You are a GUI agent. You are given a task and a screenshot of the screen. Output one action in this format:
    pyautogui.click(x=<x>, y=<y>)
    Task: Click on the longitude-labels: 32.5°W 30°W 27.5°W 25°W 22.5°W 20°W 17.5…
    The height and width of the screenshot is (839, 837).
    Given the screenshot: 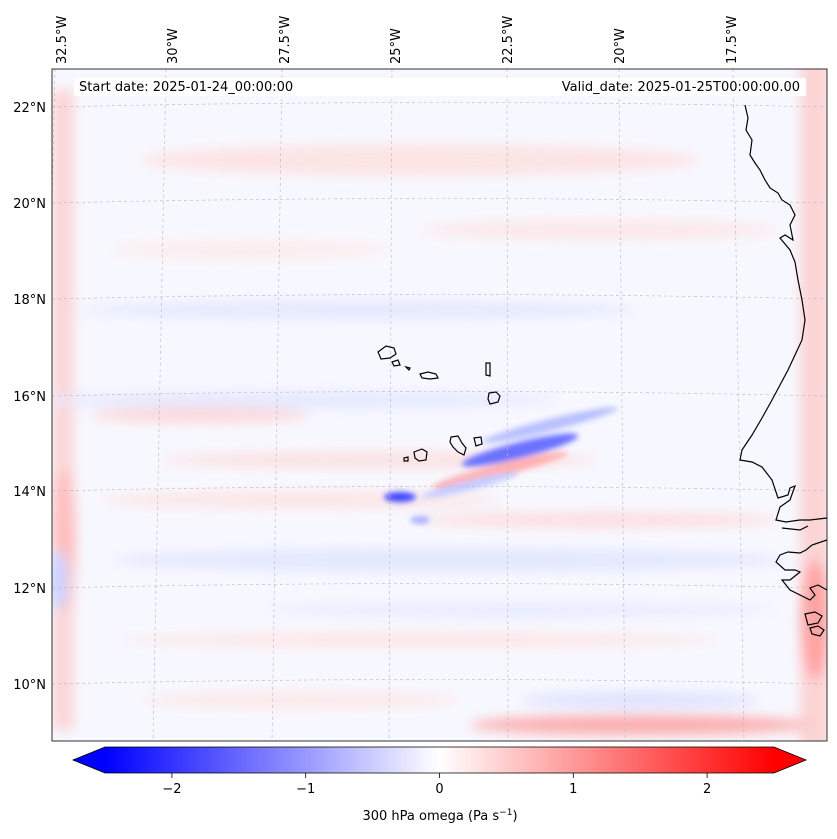 What is the action you would take?
    pyautogui.click(x=397, y=40)
    